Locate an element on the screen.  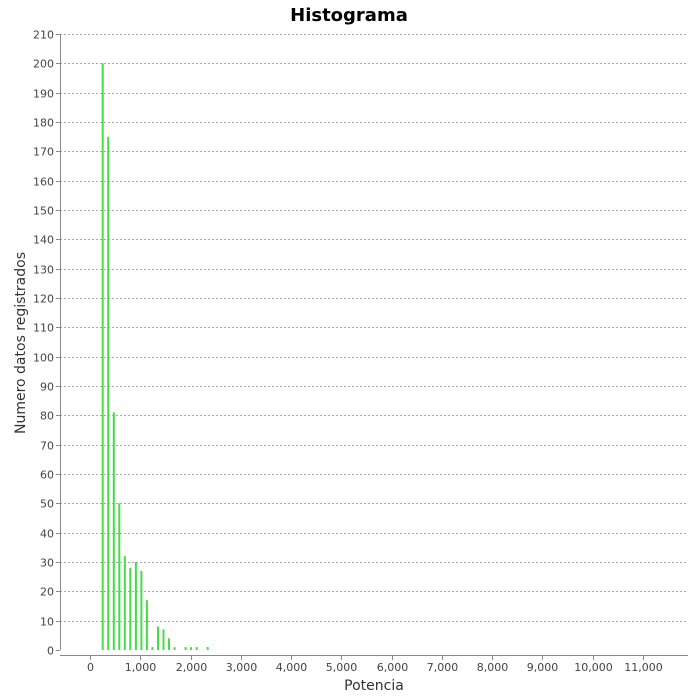
x-tick-label: 4,000 is located at coordinates (292, 667).